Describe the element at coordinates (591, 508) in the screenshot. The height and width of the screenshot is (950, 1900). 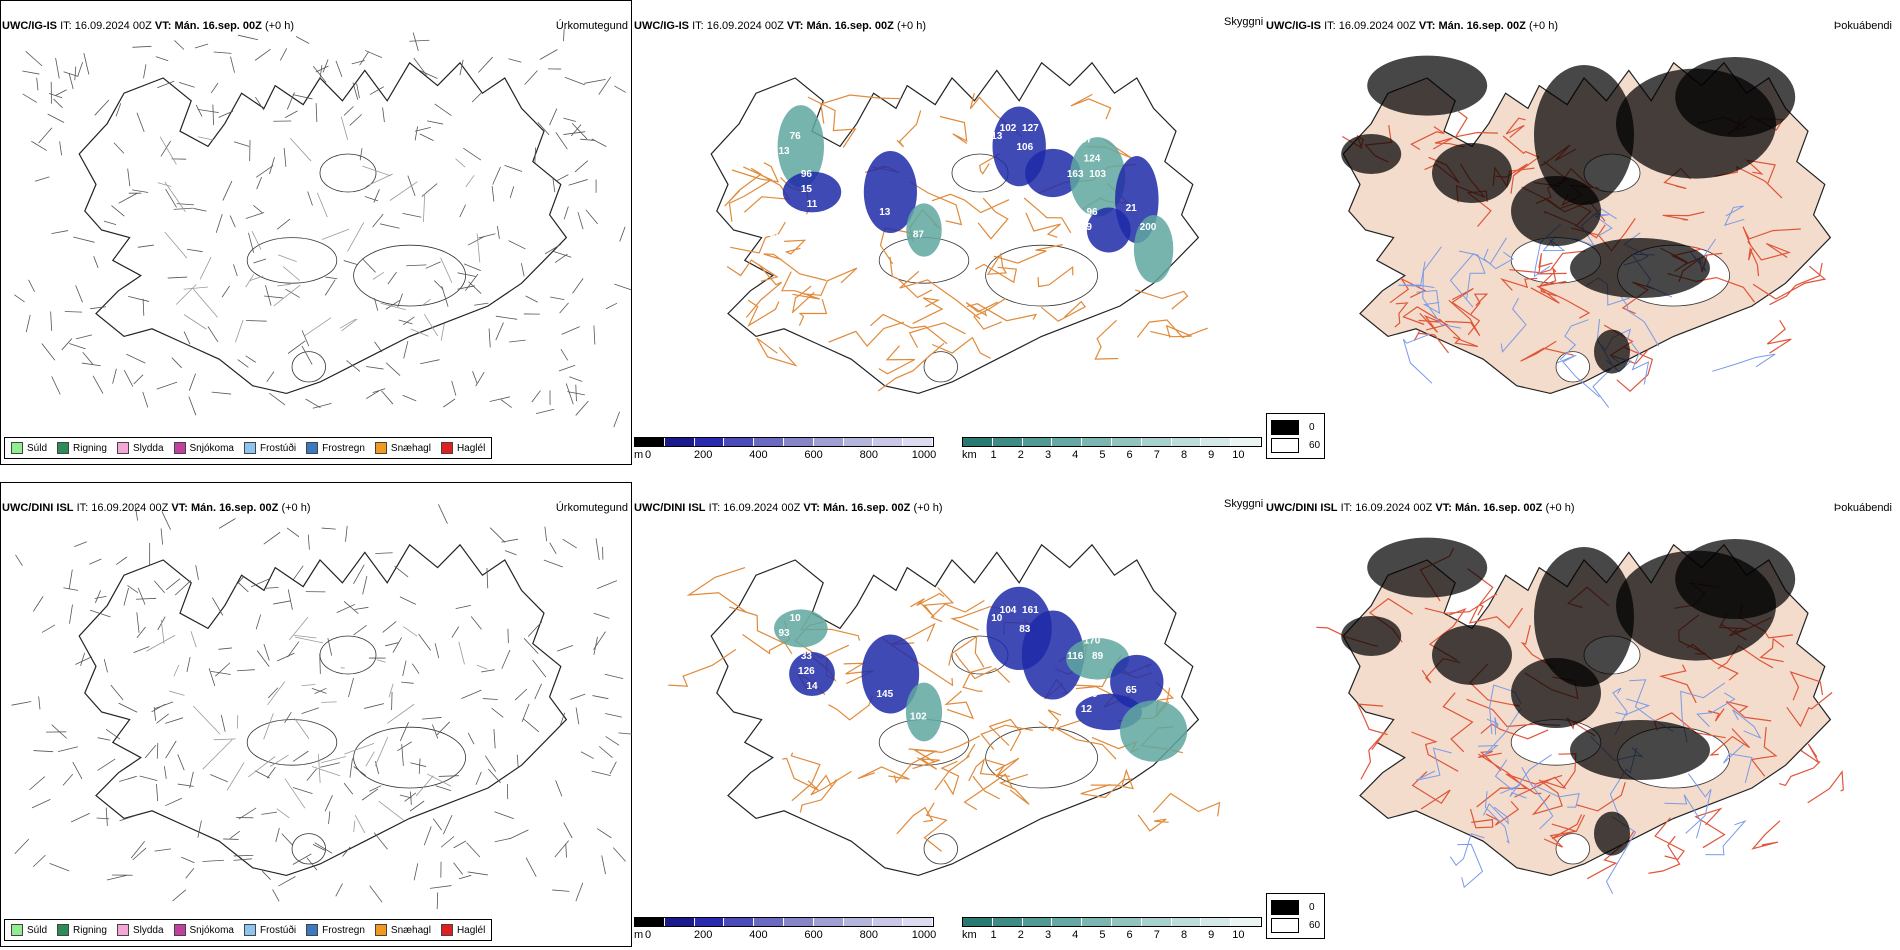
I see `panel-name: Úrkomutegund` at that location.